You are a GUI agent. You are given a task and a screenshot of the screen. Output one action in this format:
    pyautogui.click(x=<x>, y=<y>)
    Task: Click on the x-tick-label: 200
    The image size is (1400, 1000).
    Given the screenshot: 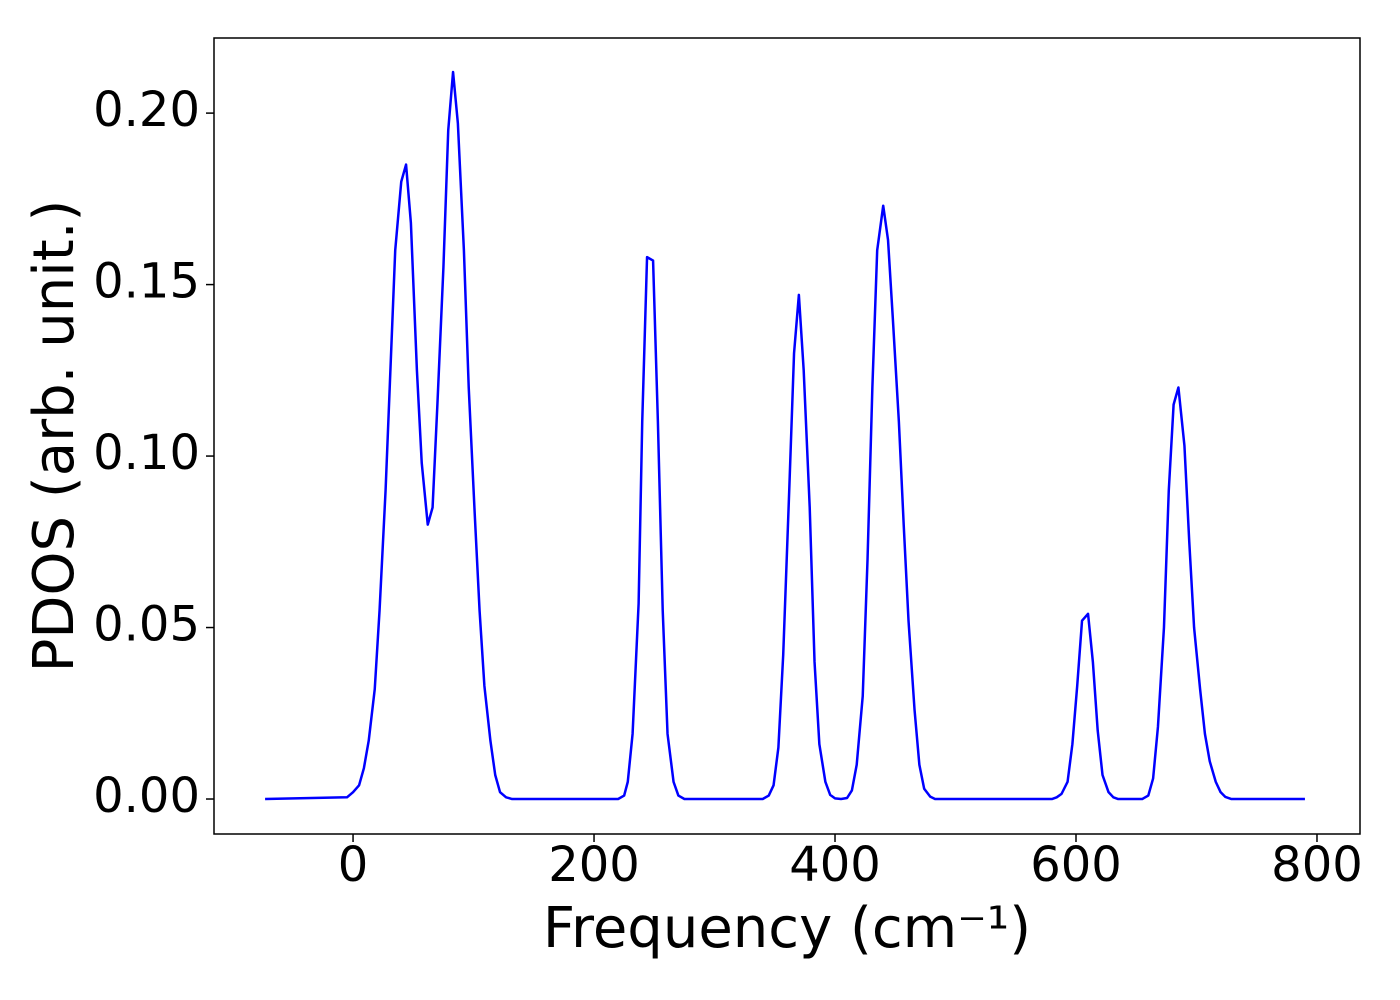 What is the action you would take?
    pyautogui.click(x=594, y=865)
    